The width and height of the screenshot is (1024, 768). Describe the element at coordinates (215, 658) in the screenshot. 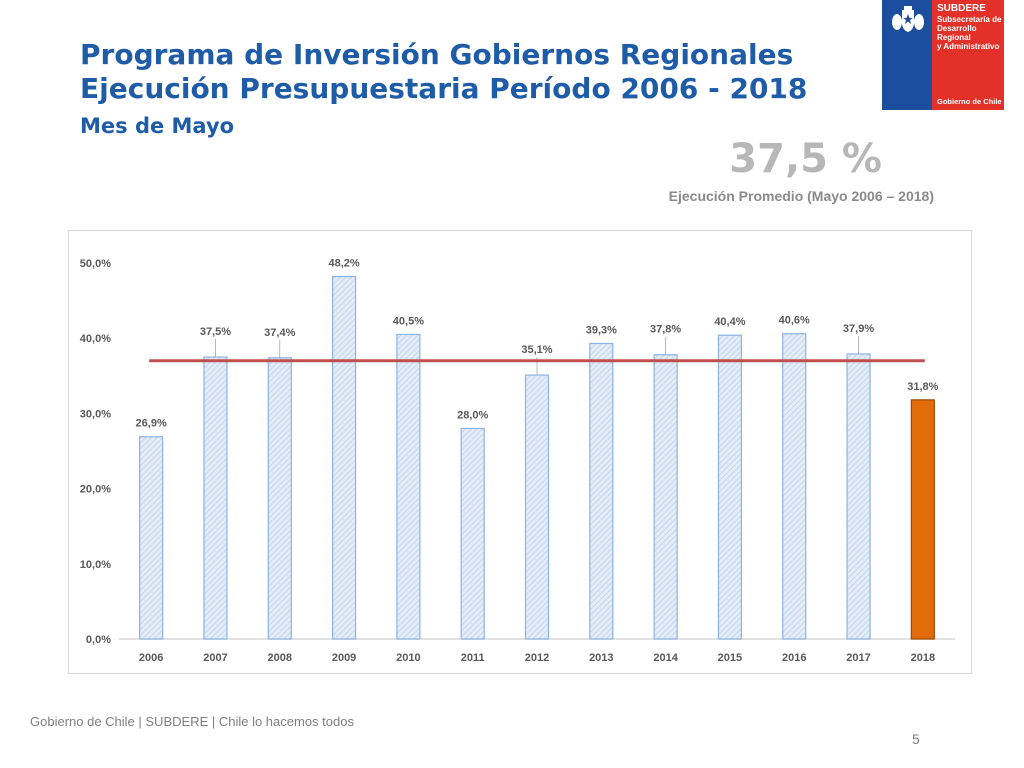

I see `x-tick-label: 2007` at that location.